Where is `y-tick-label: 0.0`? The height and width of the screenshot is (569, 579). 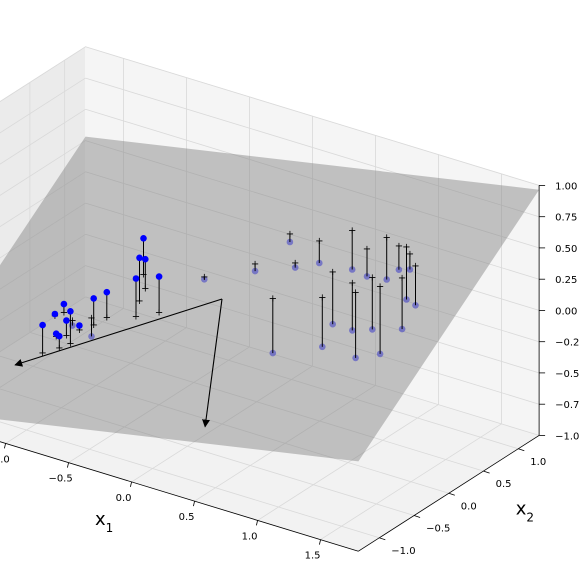 y-tick-label: 0.0 is located at coordinates (469, 506).